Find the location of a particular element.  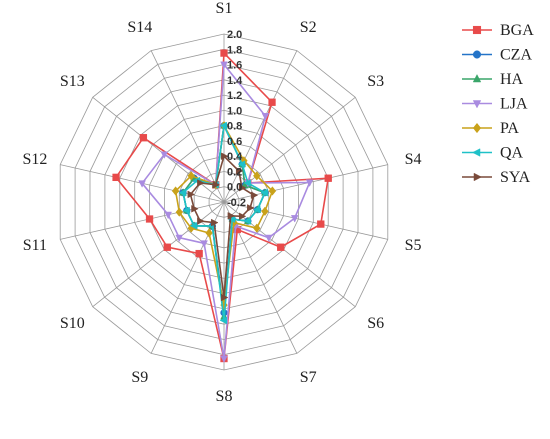

legend-label: SYA is located at coordinates (515, 177).